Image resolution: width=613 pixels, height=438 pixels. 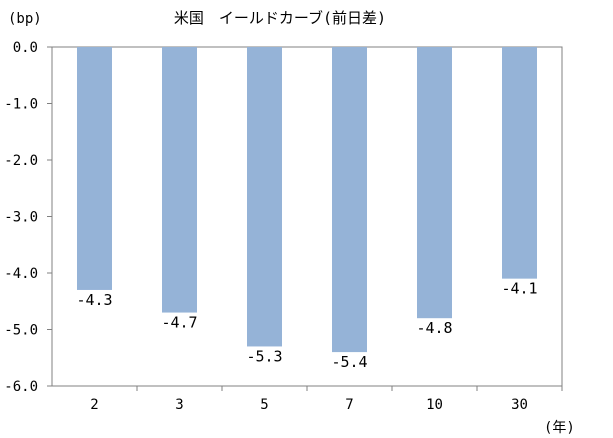 I want to click on bar-value-label: -4.7, so click(x=179, y=323).